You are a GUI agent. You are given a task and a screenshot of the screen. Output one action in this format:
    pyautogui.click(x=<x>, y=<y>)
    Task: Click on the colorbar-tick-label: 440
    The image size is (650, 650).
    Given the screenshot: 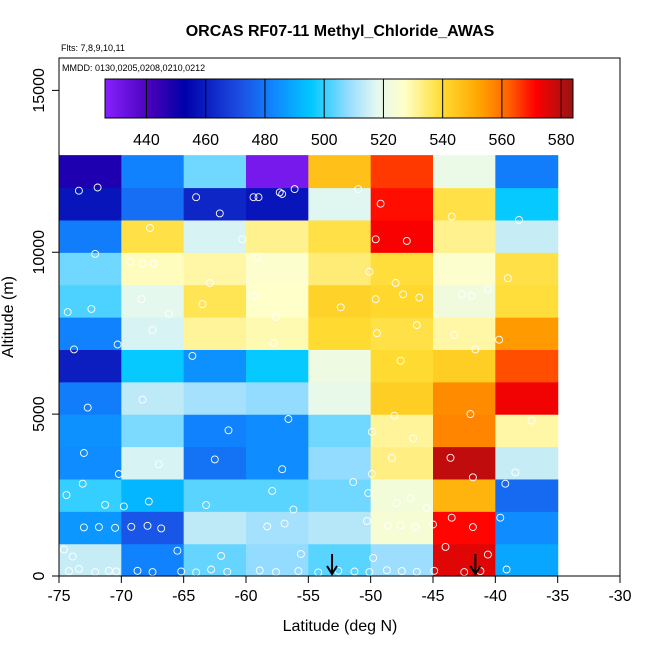 What is the action you would take?
    pyautogui.click(x=146, y=140)
    